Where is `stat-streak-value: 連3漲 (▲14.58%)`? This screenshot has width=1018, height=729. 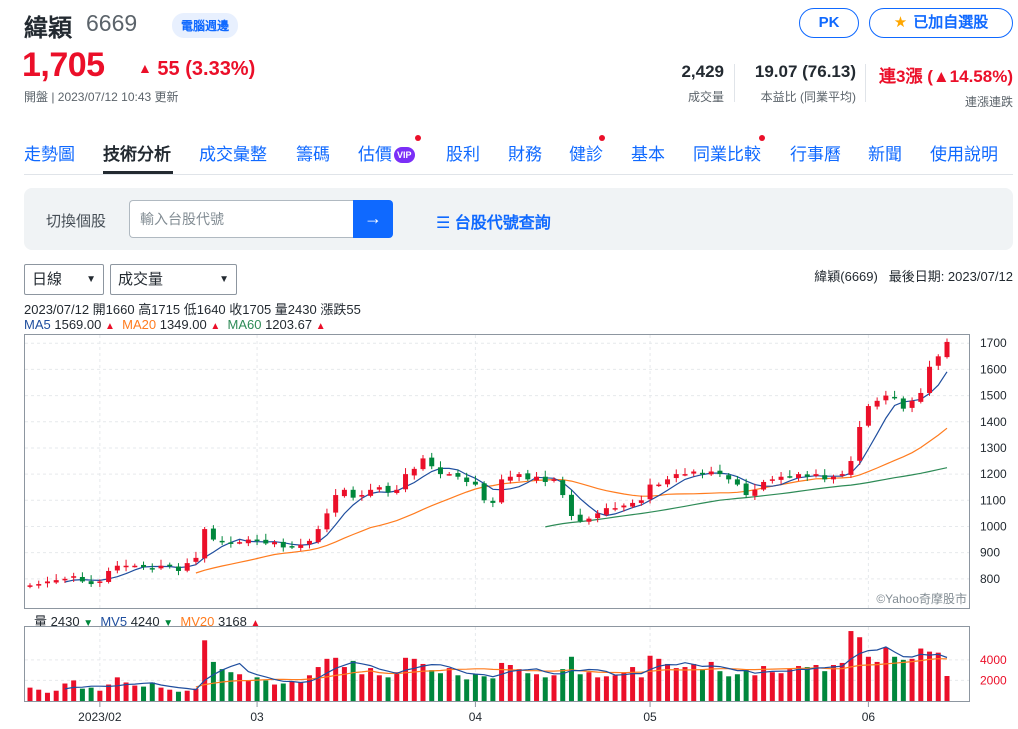 stat-streak-value: 連3漲 (▲14.58%) is located at coordinates (946, 76).